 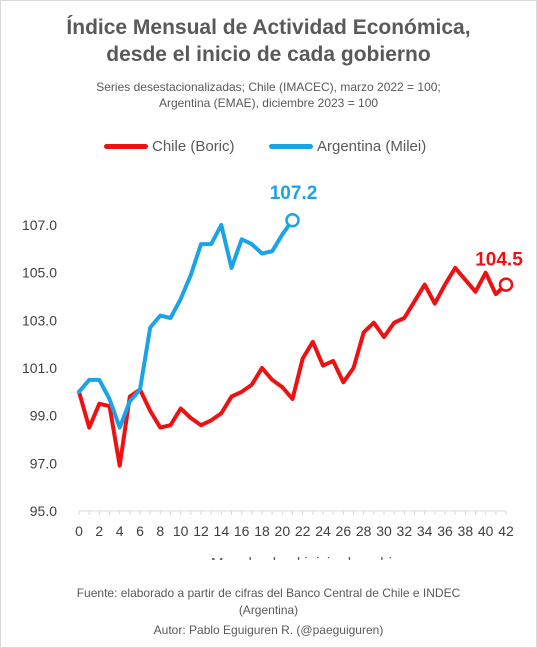 What do you see at coordinates (160, 531) in the screenshot?
I see `x-tick-label: 8` at bounding box center [160, 531].